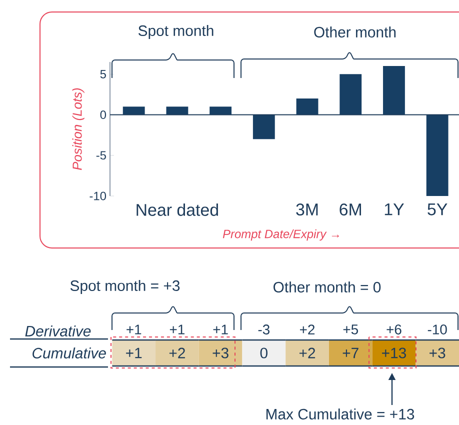 This screenshot has height=425, width=459. What do you see at coordinates (58, 331) in the screenshot?
I see `text: Derivative` at bounding box center [58, 331].